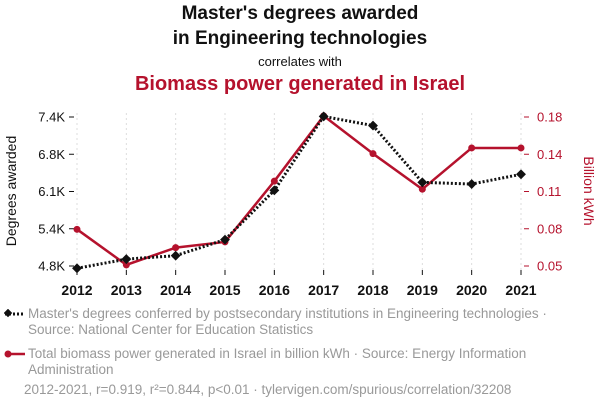 The height and width of the screenshot is (414, 600). I want to click on y-axis-left: 4.8K 5.4K 6.1K 6.8K 7.4K, so click(56, 192).